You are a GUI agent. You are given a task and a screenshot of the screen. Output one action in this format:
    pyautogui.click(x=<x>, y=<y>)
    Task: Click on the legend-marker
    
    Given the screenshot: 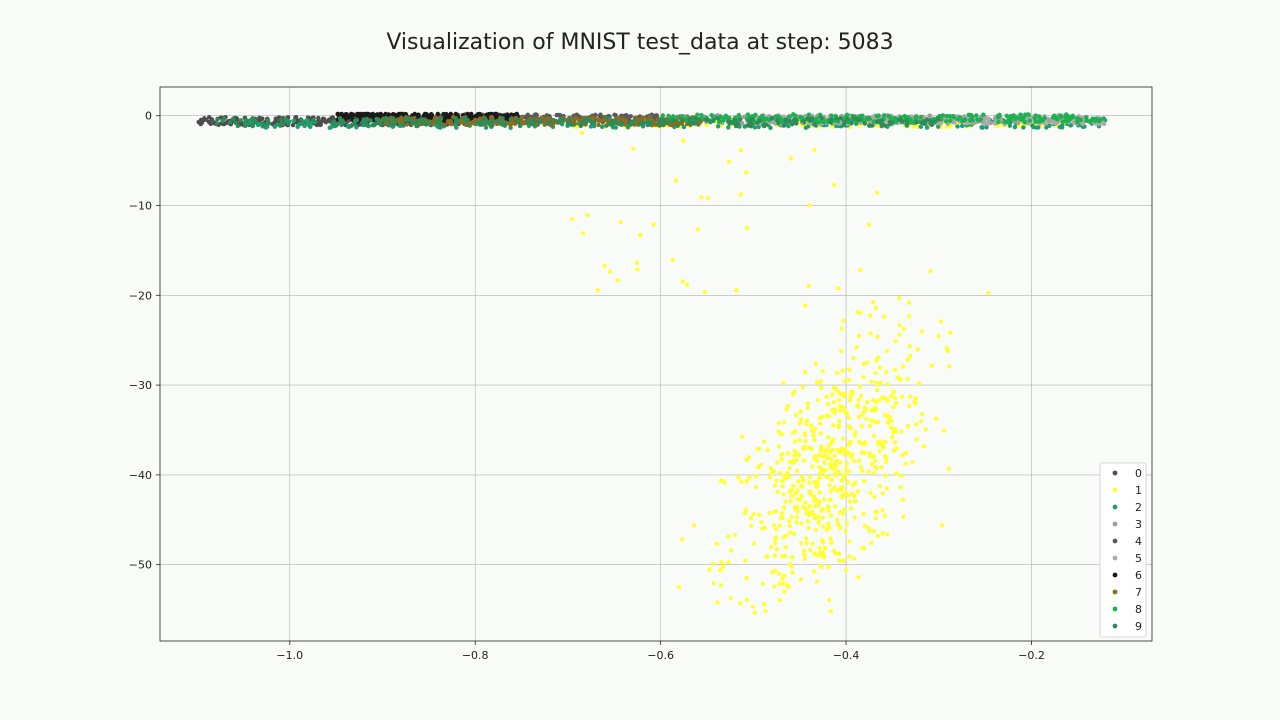 What is the action you would take?
    pyautogui.click(x=1115, y=558)
    